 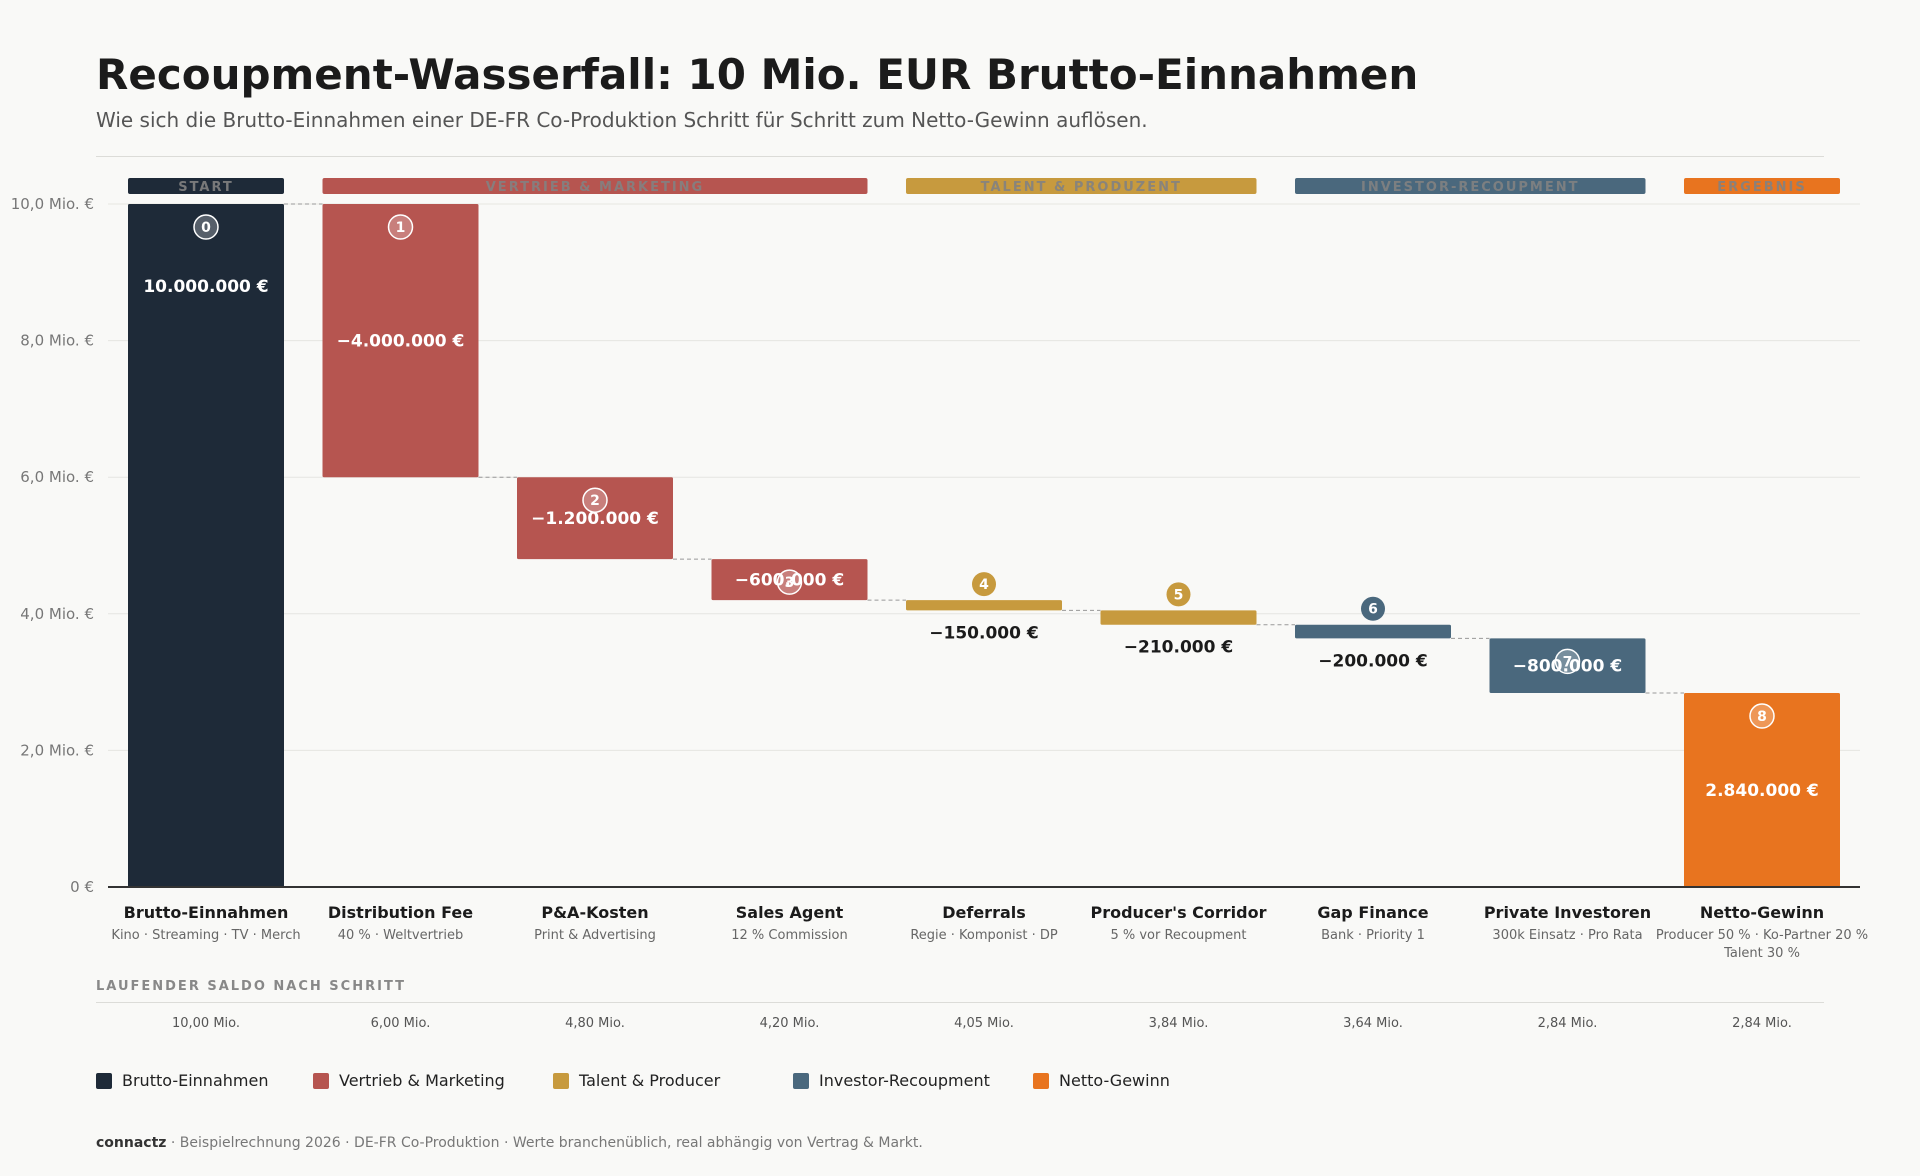 I want to click on y-tick-label: 6,0 Mio. €, so click(x=57, y=477).